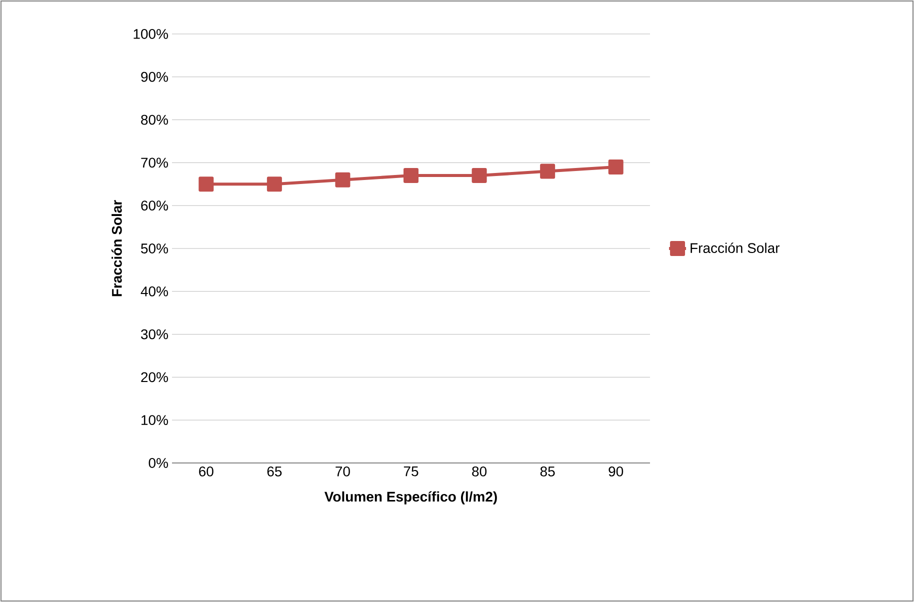 The image size is (914, 602). I want to click on y-tick-label: 30%, so click(154, 334).